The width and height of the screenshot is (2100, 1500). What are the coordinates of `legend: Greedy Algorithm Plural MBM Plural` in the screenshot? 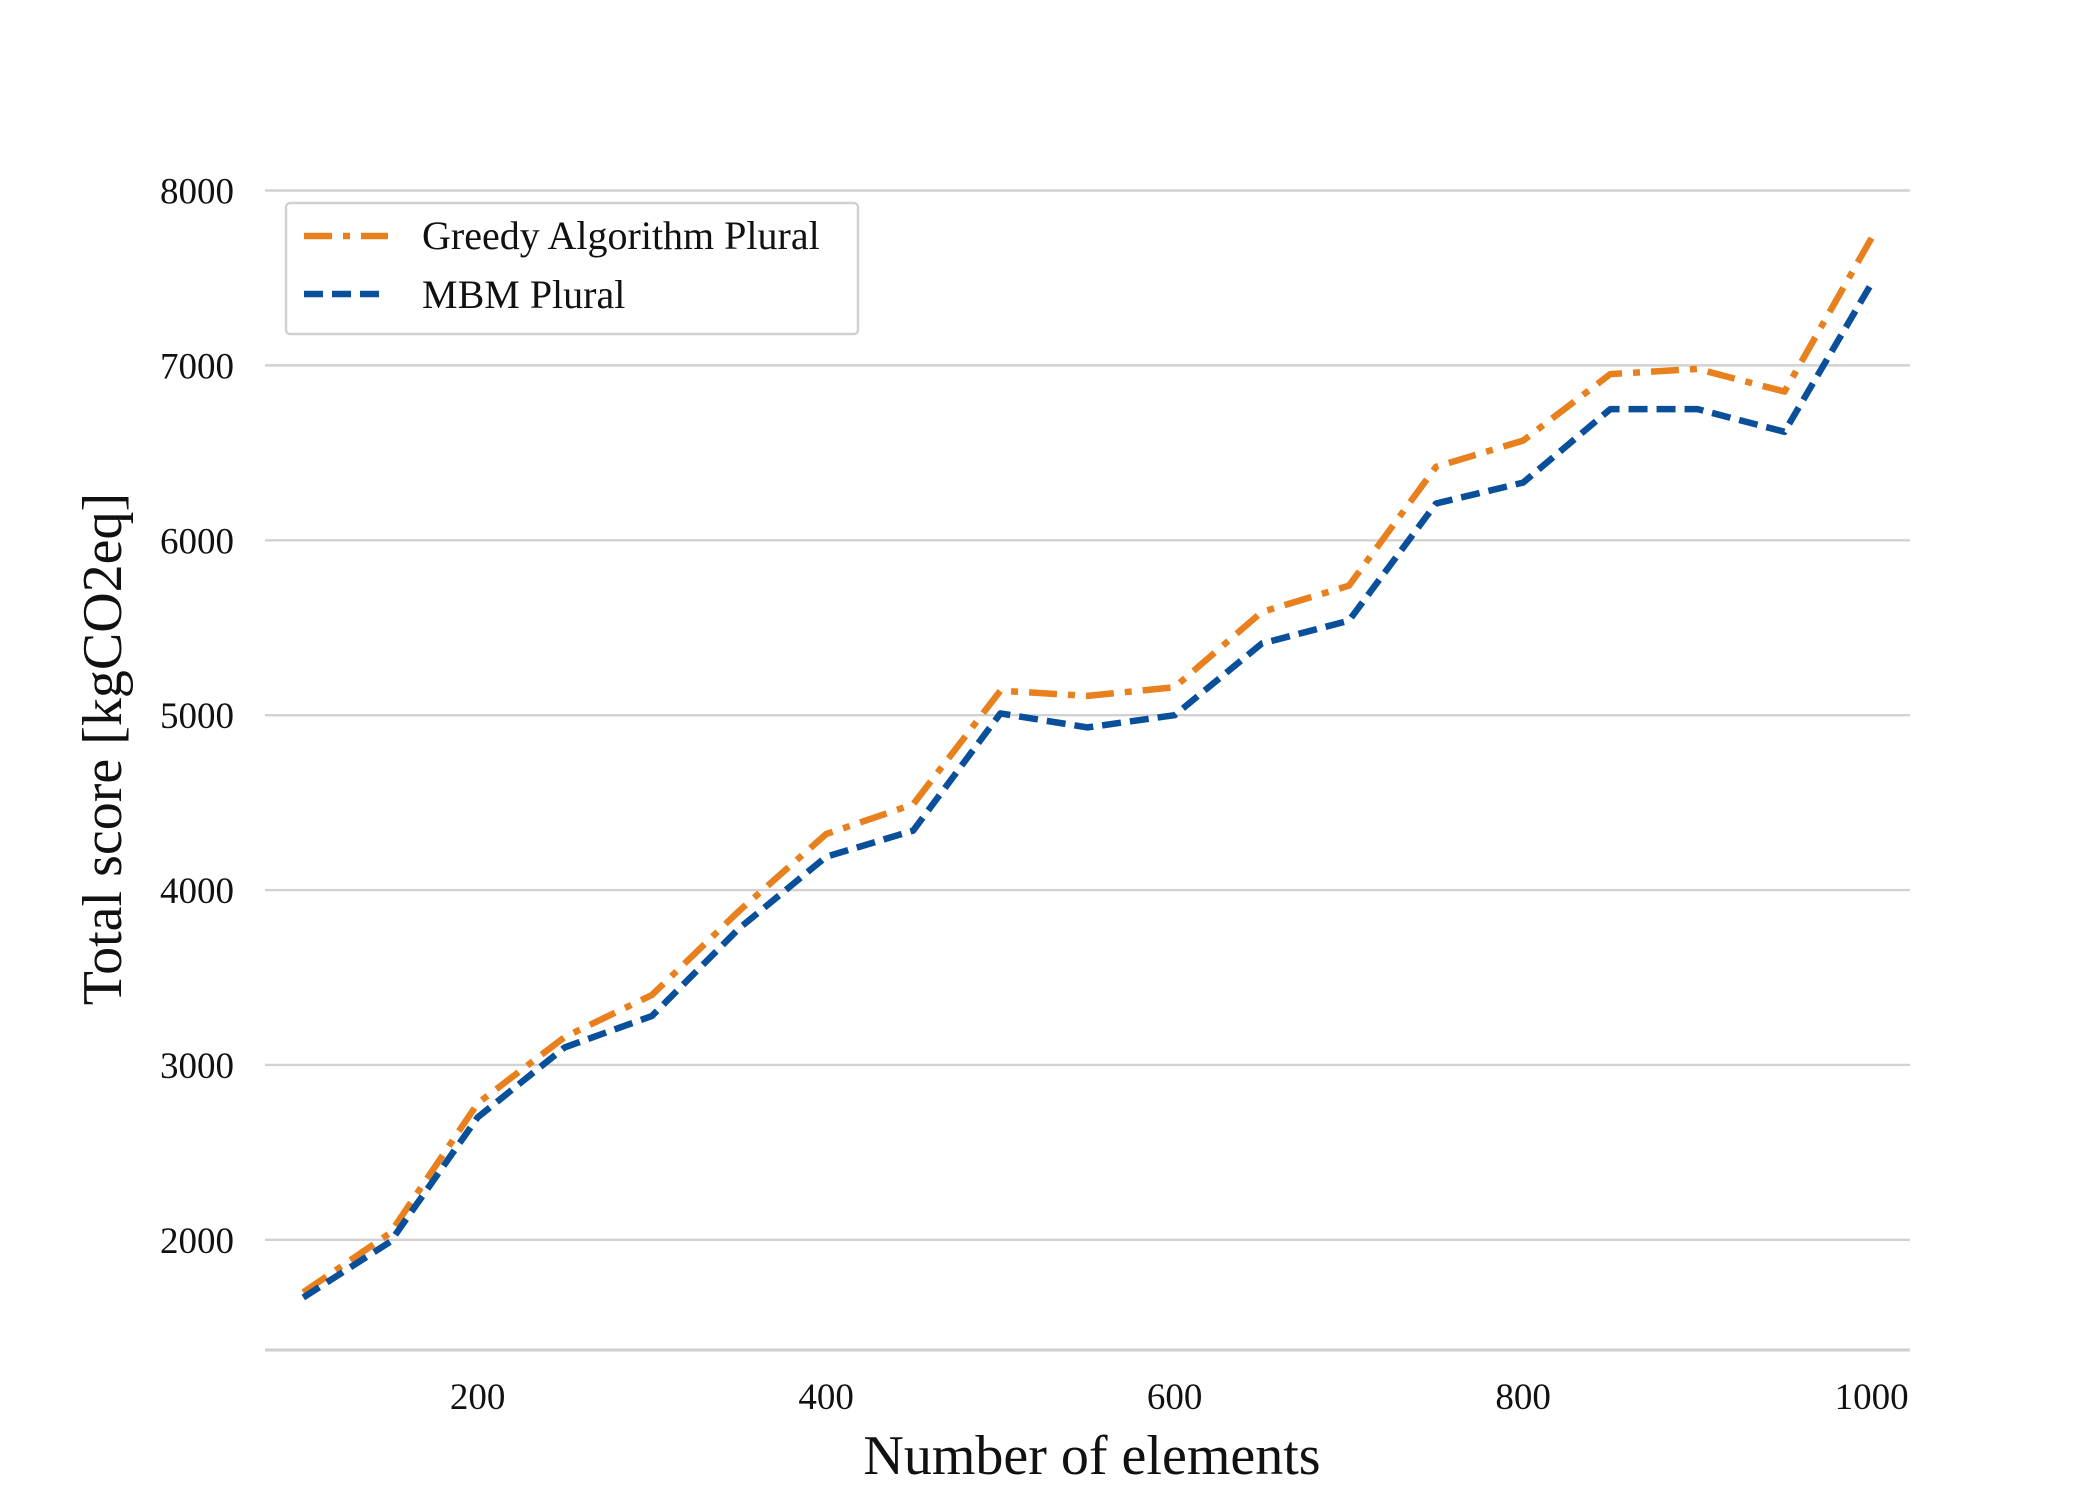 It's located at (572, 268).